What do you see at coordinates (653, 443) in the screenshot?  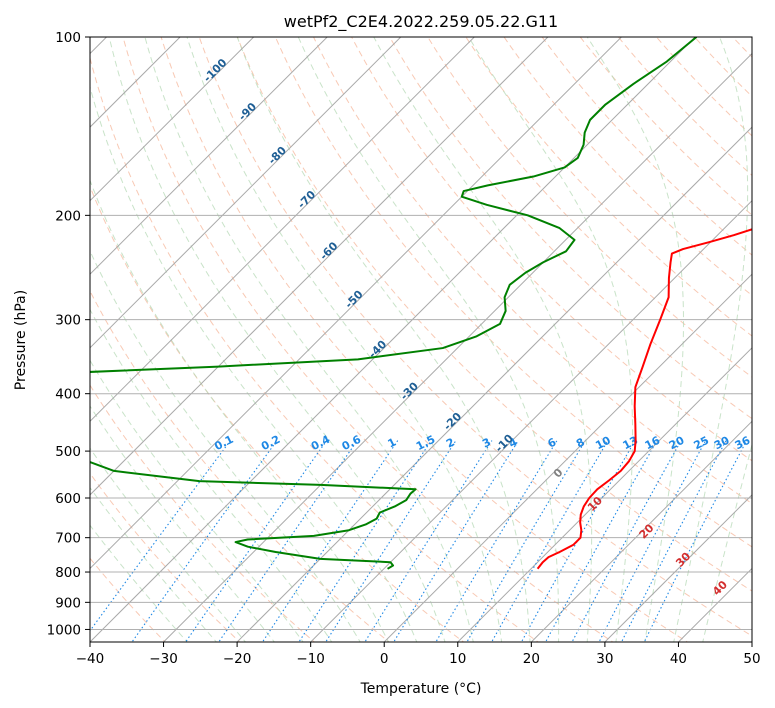 I see `mixing-ratio-label: 16` at bounding box center [653, 443].